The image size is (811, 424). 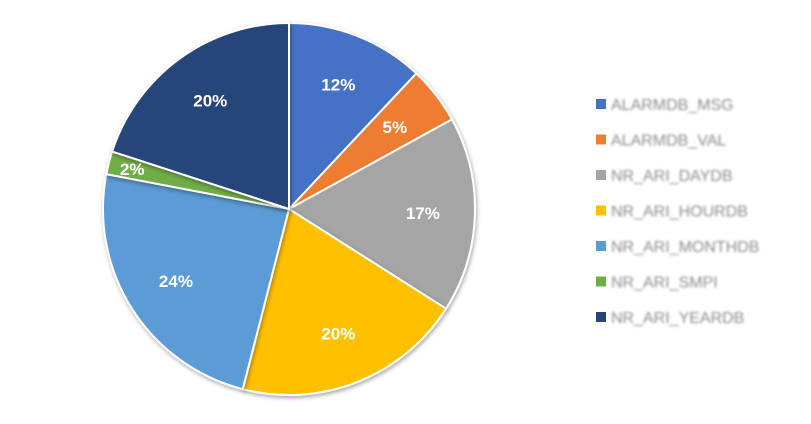 I want to click on pie-data-label: 24%, so click(x=176, y=281).